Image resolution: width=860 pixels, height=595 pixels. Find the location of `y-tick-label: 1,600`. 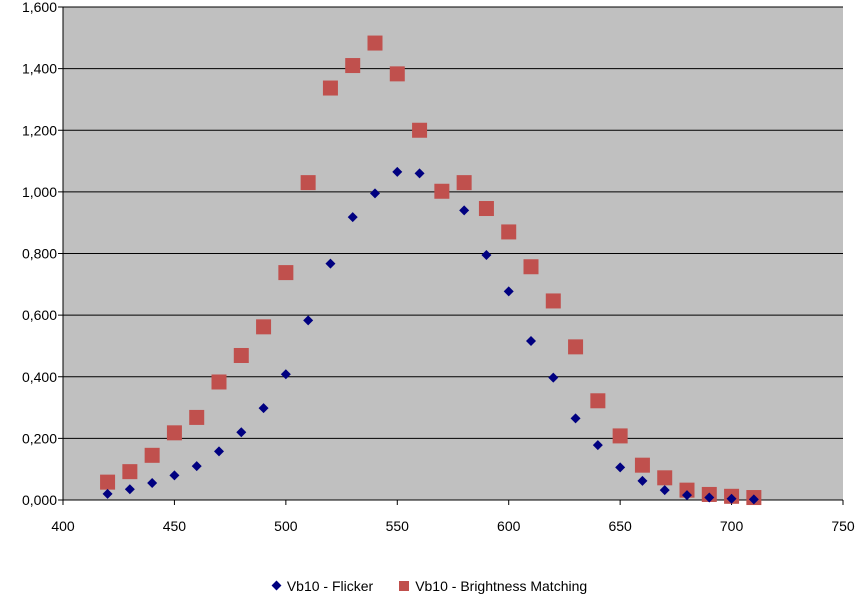

y-tick-label: 1,600 is located at coordinates (39, 7).